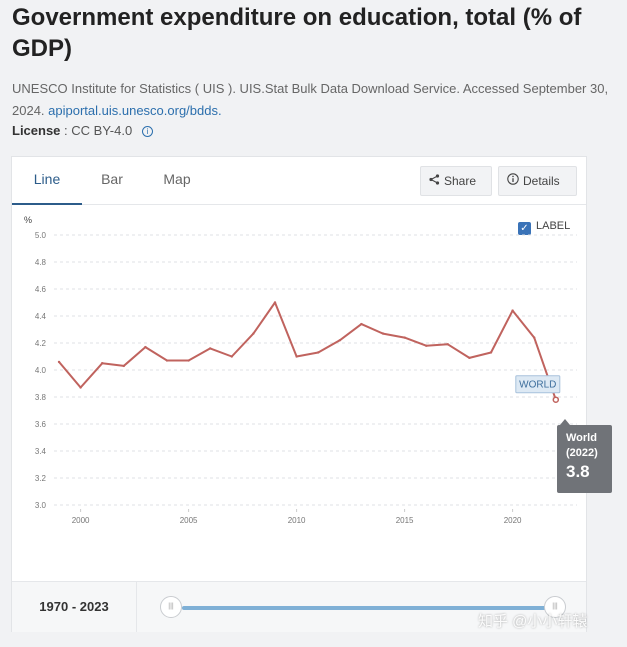 The width and height of the screenshot is (627, 647). Describe the element at coordinates (41, 316) in the screenshot. I see `y-tick-label: 4.4` at that location.